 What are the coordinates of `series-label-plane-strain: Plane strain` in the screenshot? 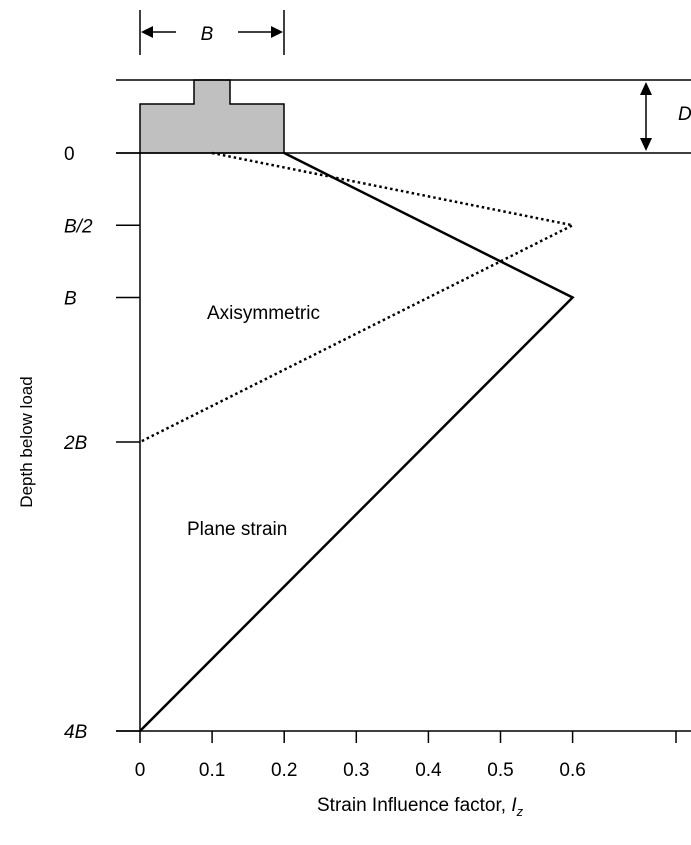 It's located at (237, 529).